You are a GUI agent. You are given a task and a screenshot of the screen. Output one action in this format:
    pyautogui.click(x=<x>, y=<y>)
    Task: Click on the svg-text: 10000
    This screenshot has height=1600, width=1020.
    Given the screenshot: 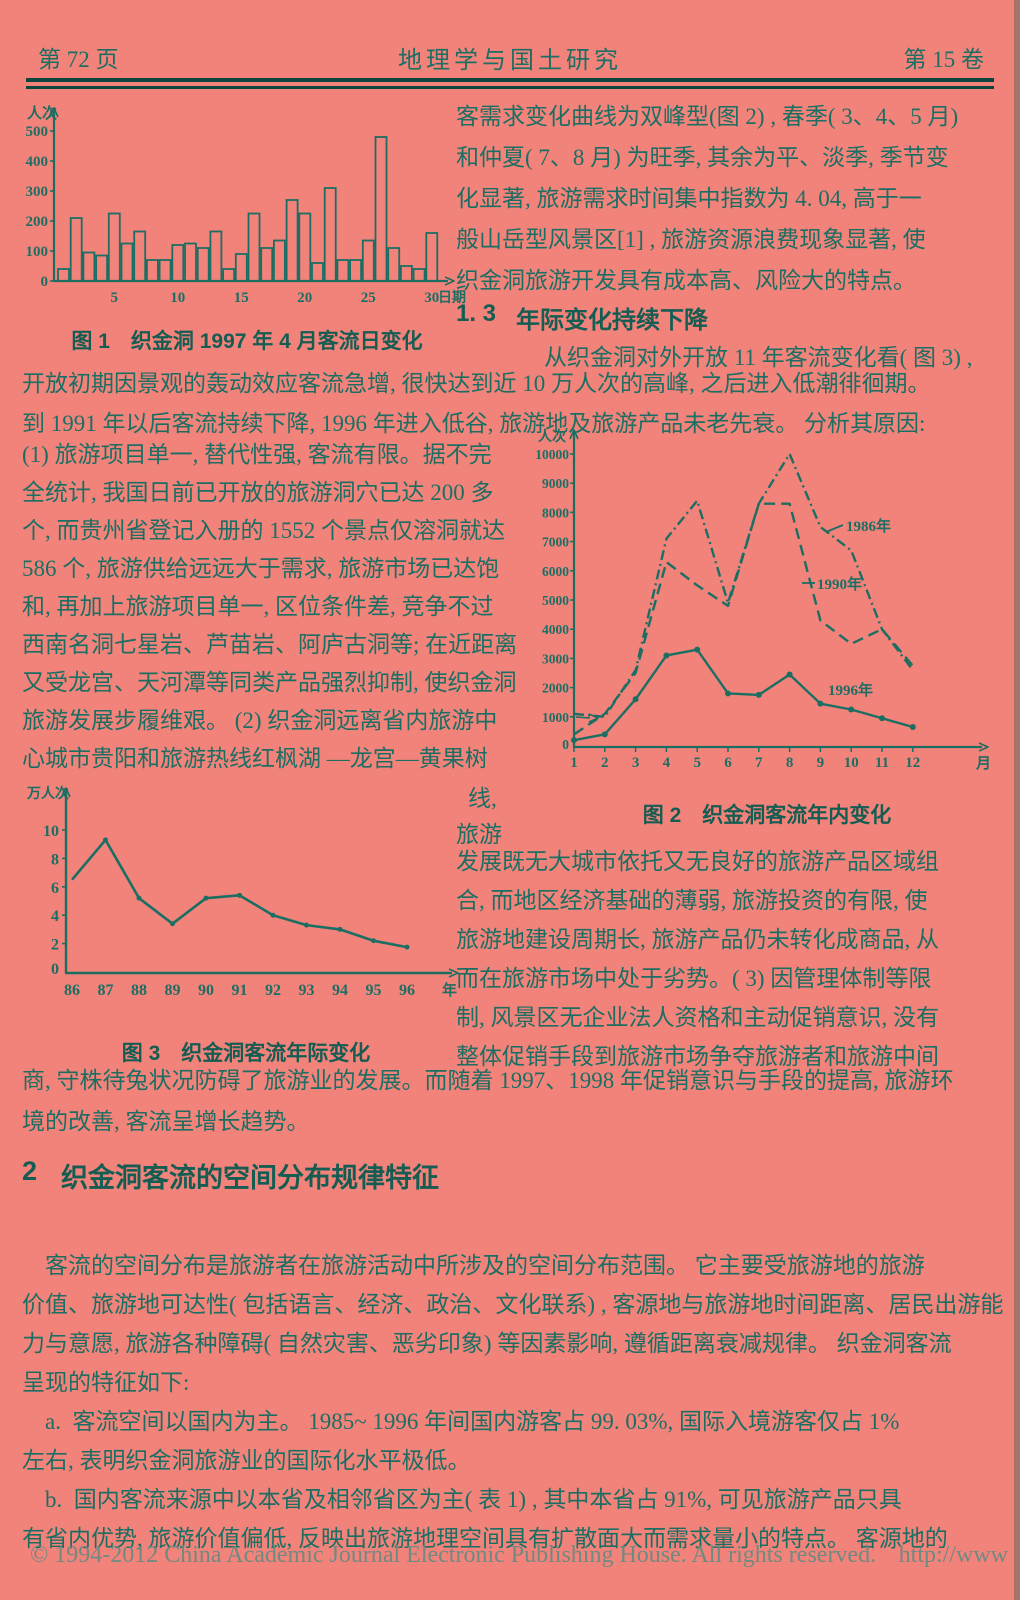 What is the action you would take?
    pyautogui.click(x=552, y=454)
    